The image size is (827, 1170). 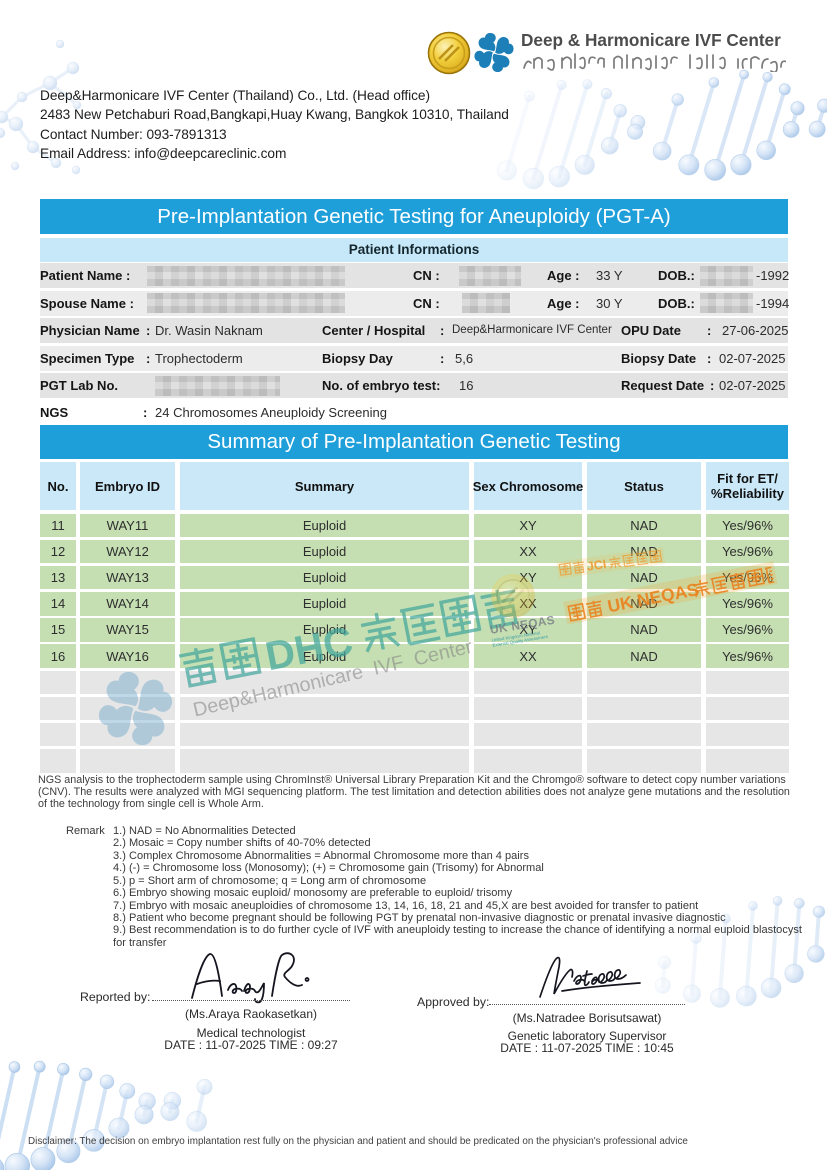 I want to click on svg-text: JCI, so click(x=596, y=565).